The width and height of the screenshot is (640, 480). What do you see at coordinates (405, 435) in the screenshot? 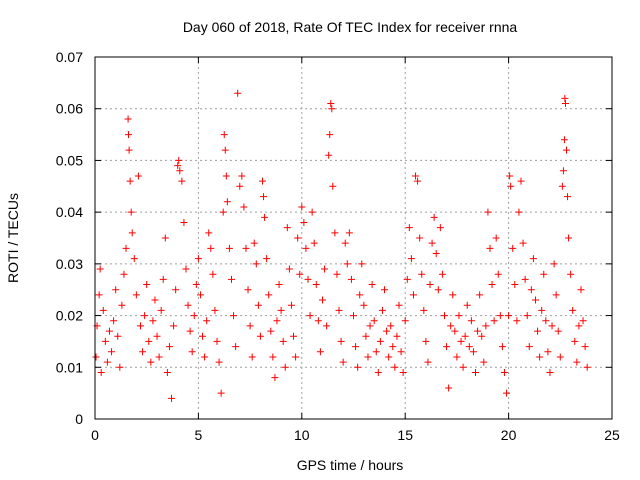
I see `x-tick-label: 15` at bounding box center [405, 435].